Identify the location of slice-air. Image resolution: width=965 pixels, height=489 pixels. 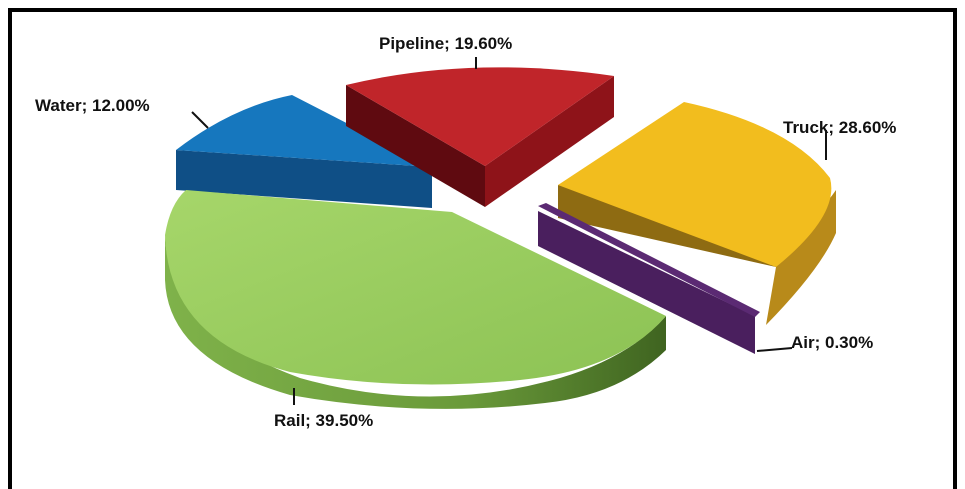
(649, 278).